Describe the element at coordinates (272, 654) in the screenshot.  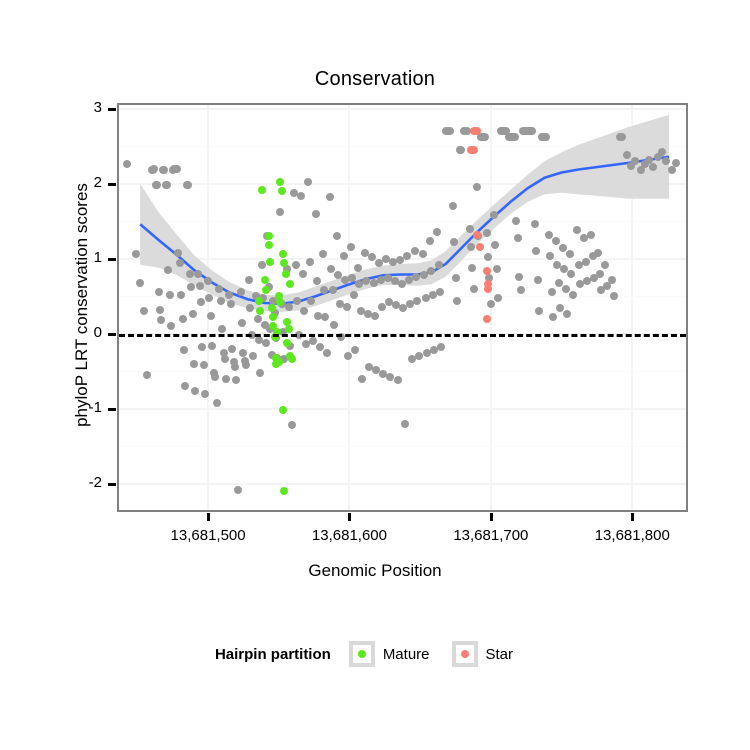
I see `legend-title: Hairpin partition` at that location.